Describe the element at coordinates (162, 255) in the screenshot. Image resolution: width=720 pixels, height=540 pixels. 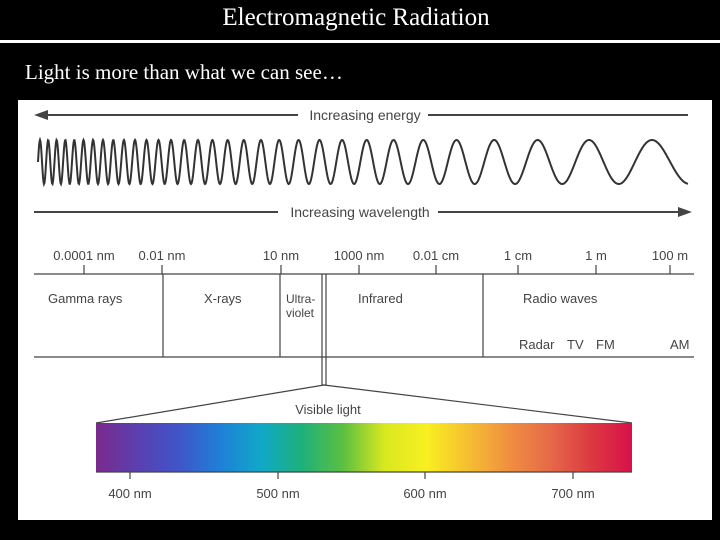
I see `tick-label: 0.01 nm` at that location.